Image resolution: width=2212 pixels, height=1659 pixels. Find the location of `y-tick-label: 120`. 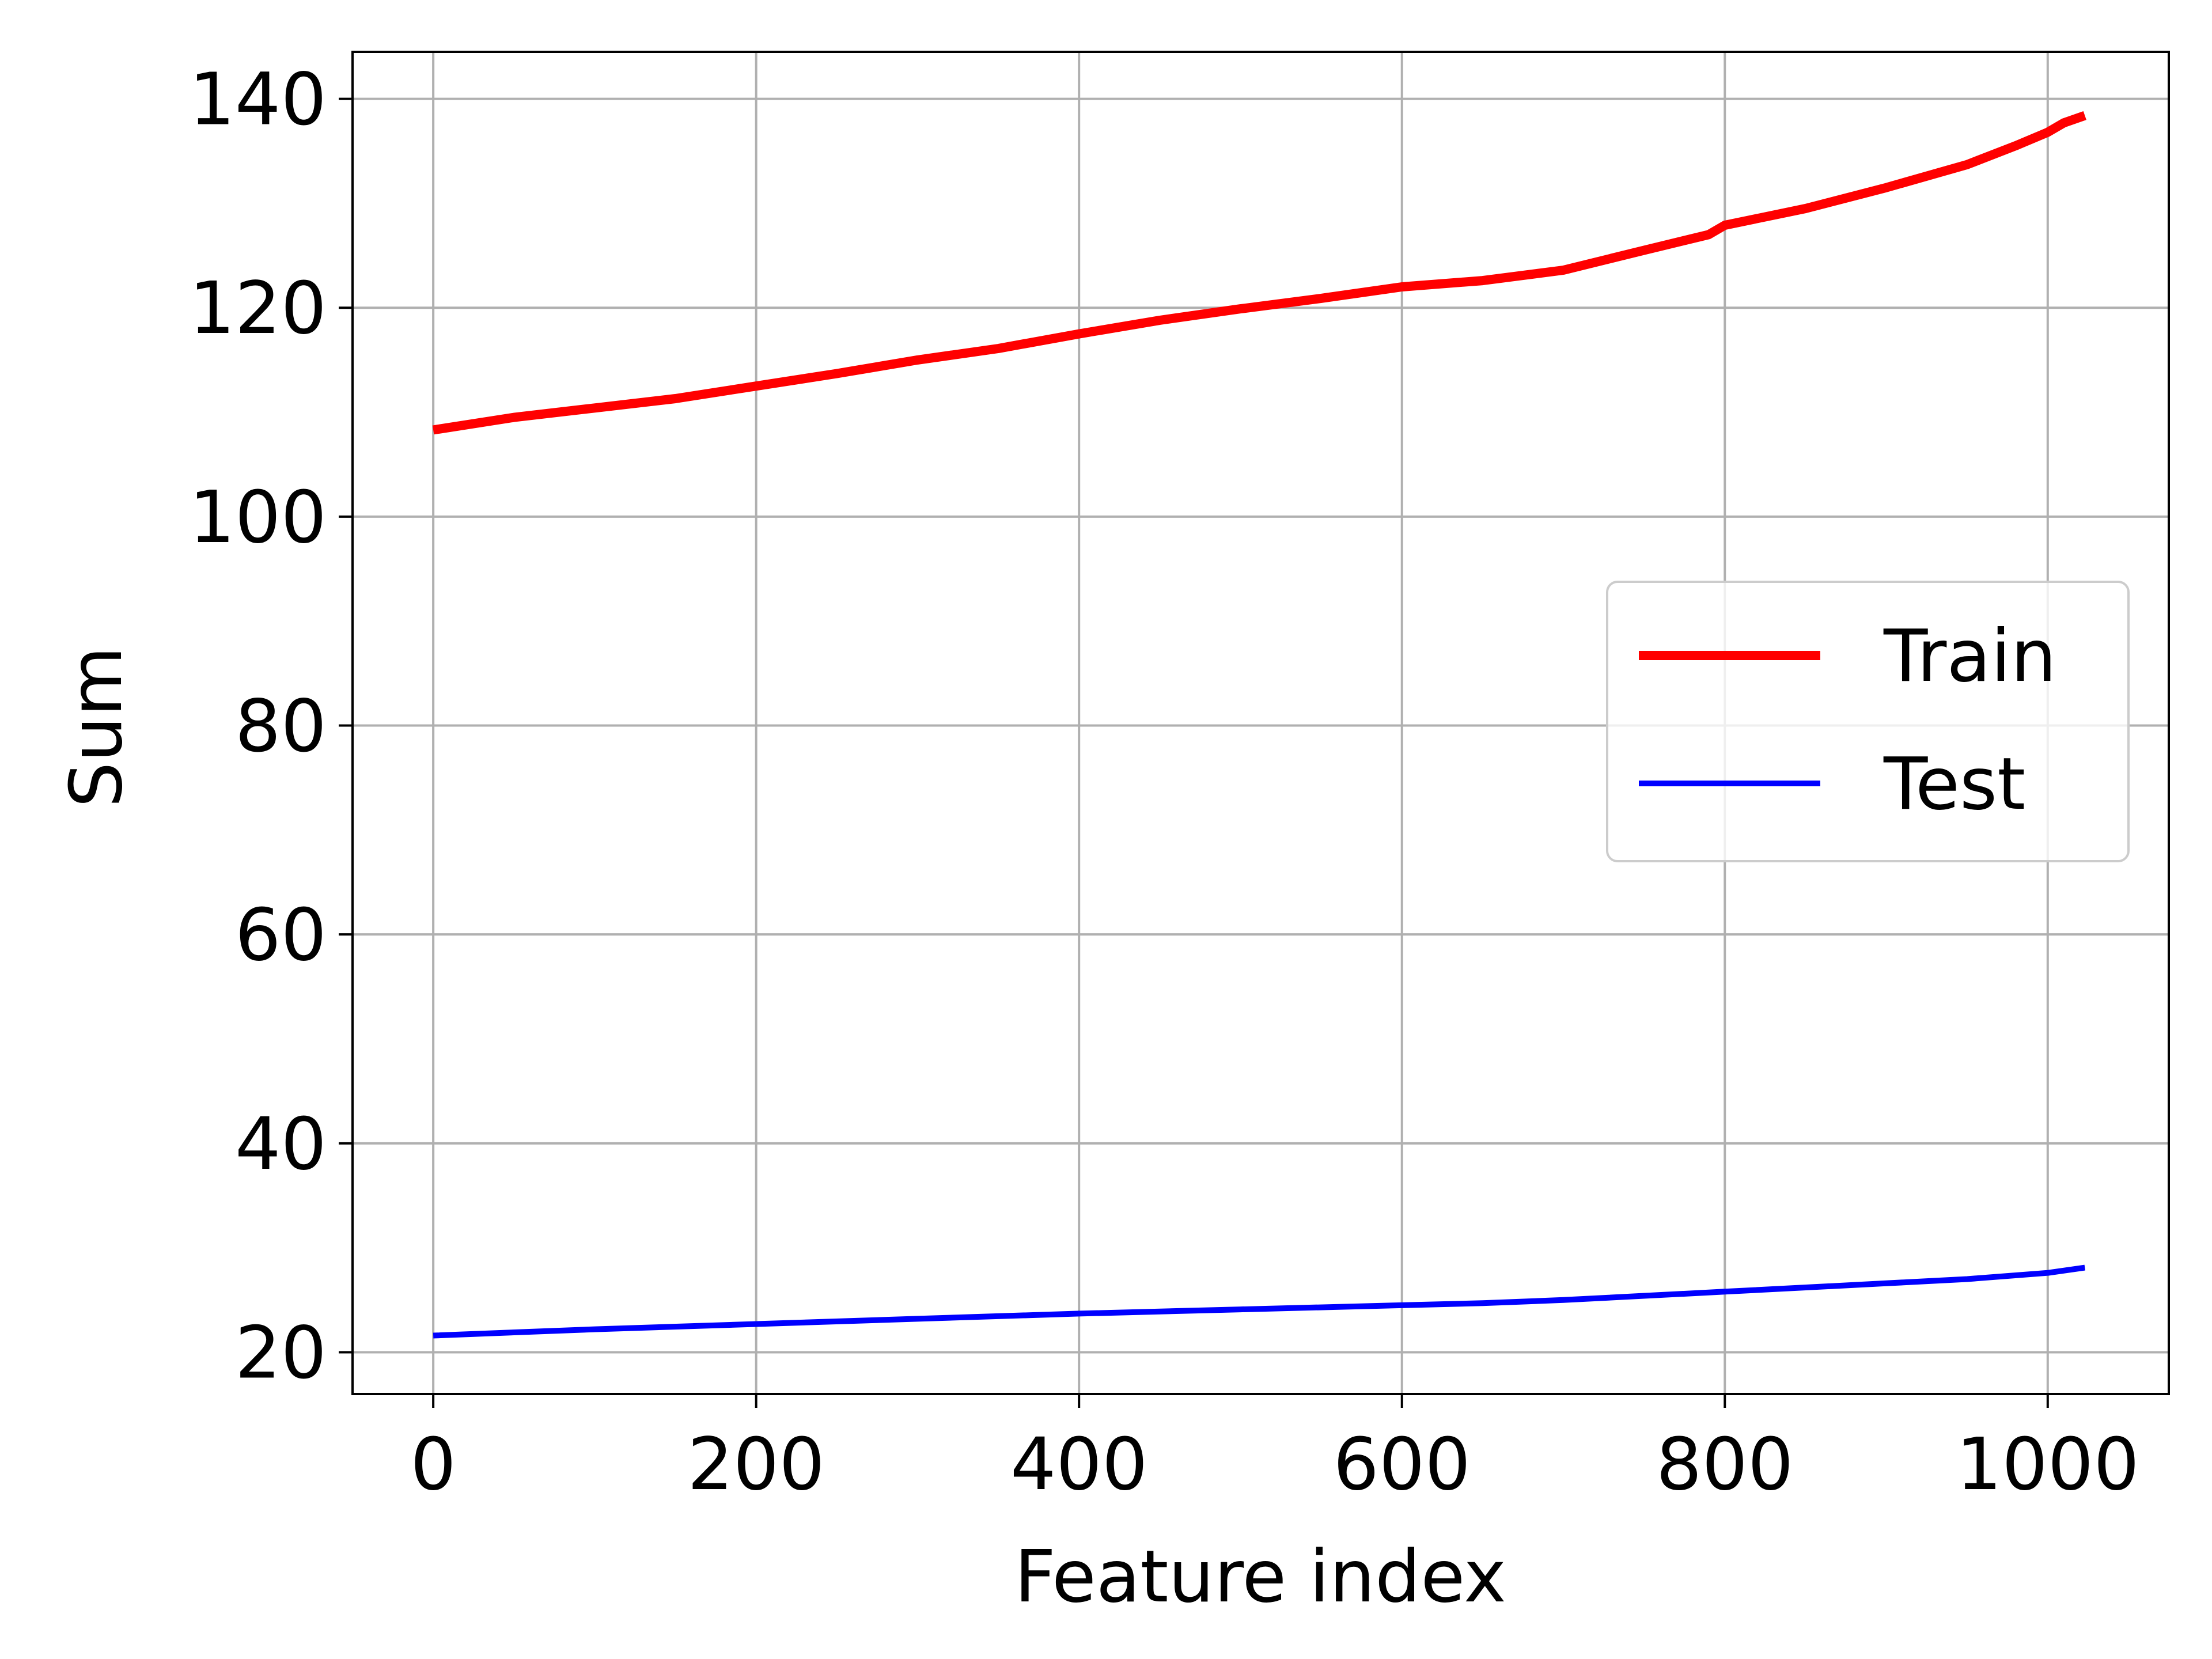

y-tick-label: 120 is located at coordinates (258, 308).